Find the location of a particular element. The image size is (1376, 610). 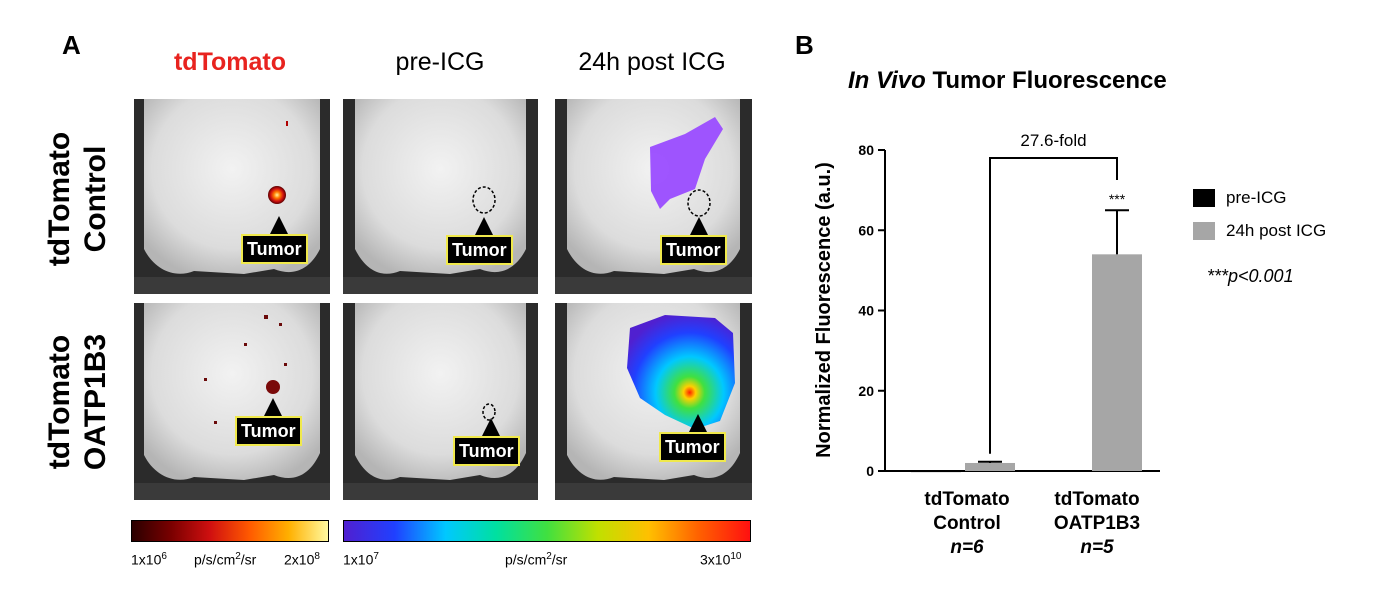

row-header-control-line1: tdTomato is located at coordinates (59, 199).